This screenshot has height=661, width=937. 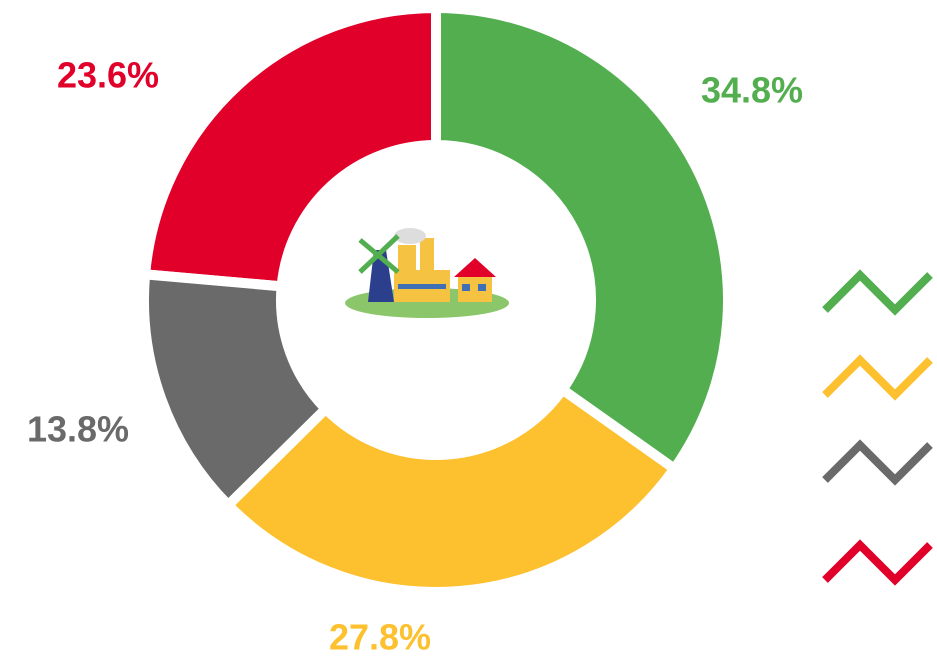 I want to click on value-label: 23.6%, so click(x=108, y=75).